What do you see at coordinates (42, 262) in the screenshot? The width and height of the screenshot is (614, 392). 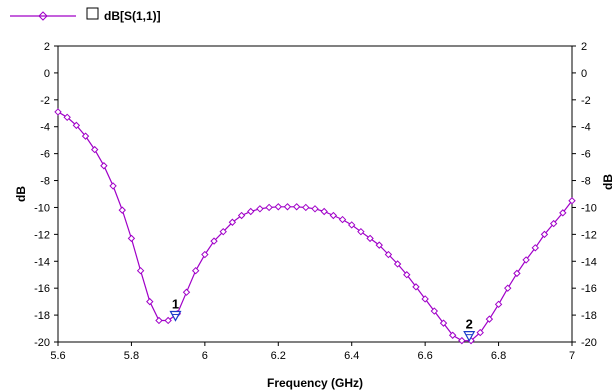 I see `y-tick-label-left: -14` at bounding box center [42, 262].